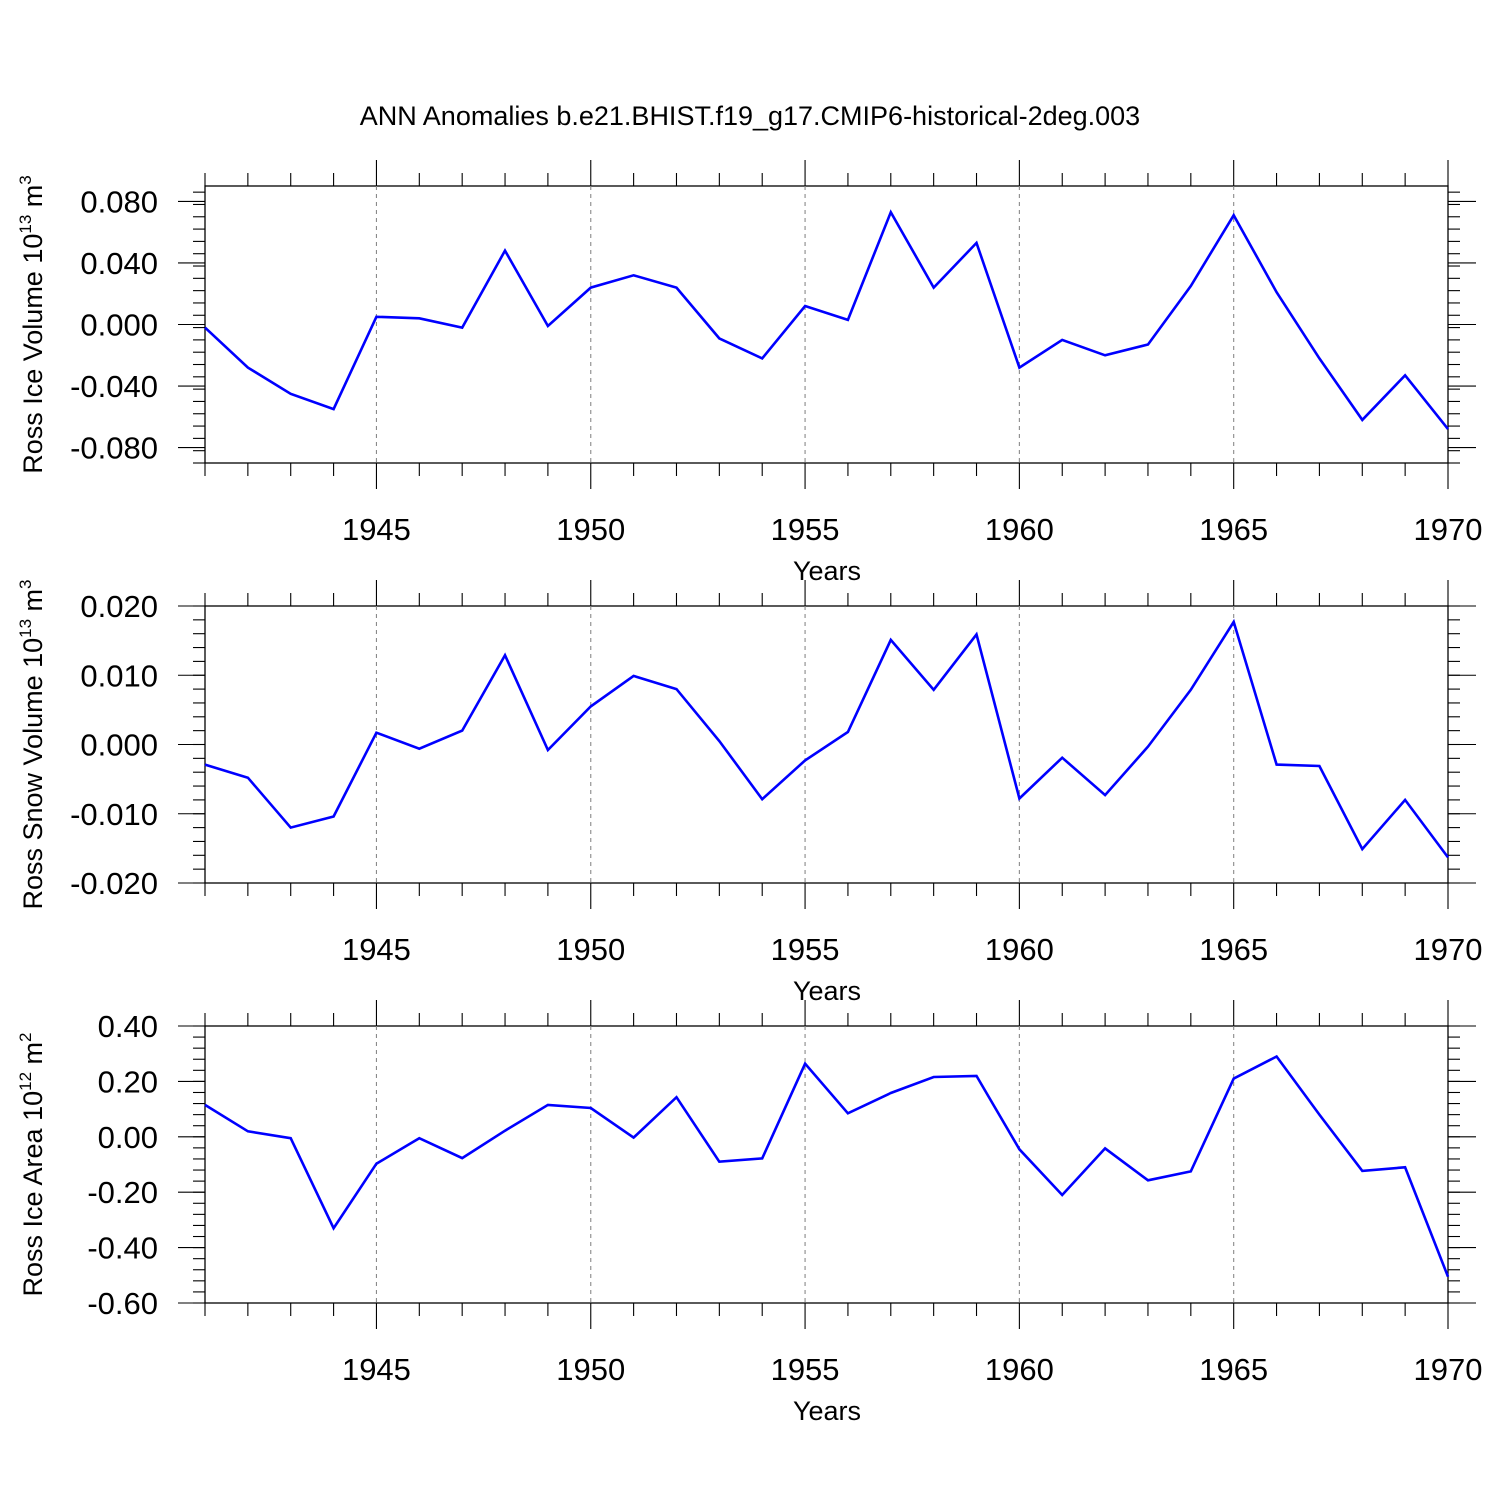 The image size is (1500, 1500). I want to click on y-tick-label: 0.080, so click(119, 201).